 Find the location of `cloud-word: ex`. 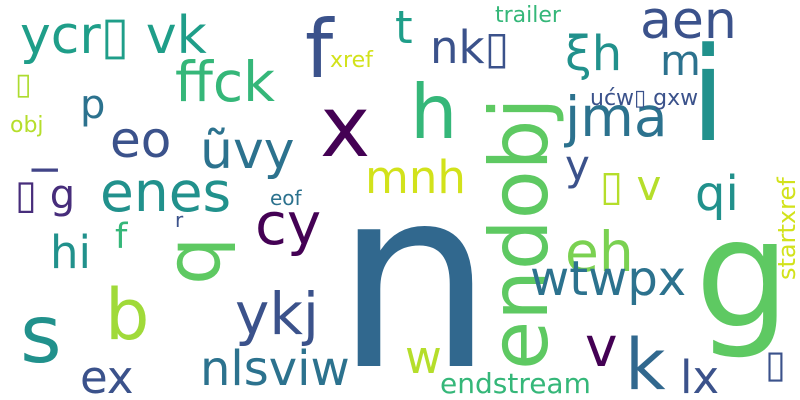

cloud-word: ex is located at coordinates (107, 375).